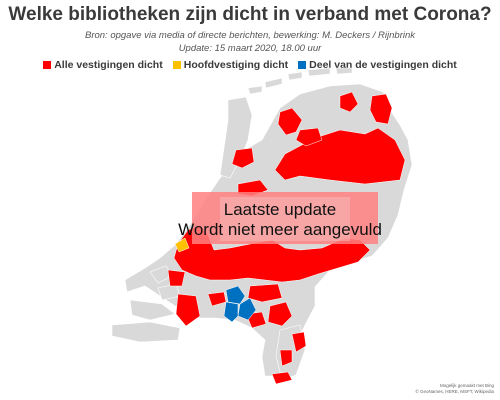  Describe the element at coordinates (280, 209) in the screenshot. I see `overlay-line1: Laatste update` at that location.